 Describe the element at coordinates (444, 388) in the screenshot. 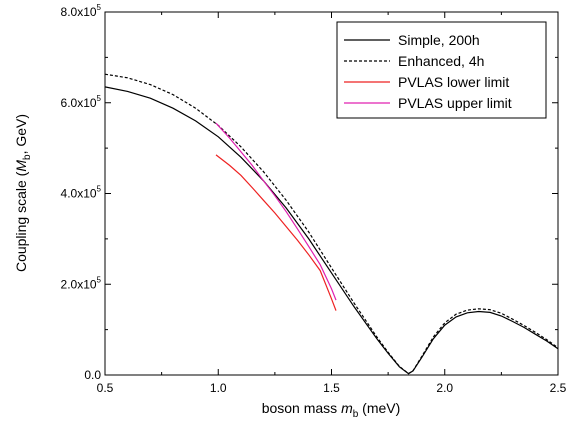

I see `x-tick-label: 2.0` at that location.